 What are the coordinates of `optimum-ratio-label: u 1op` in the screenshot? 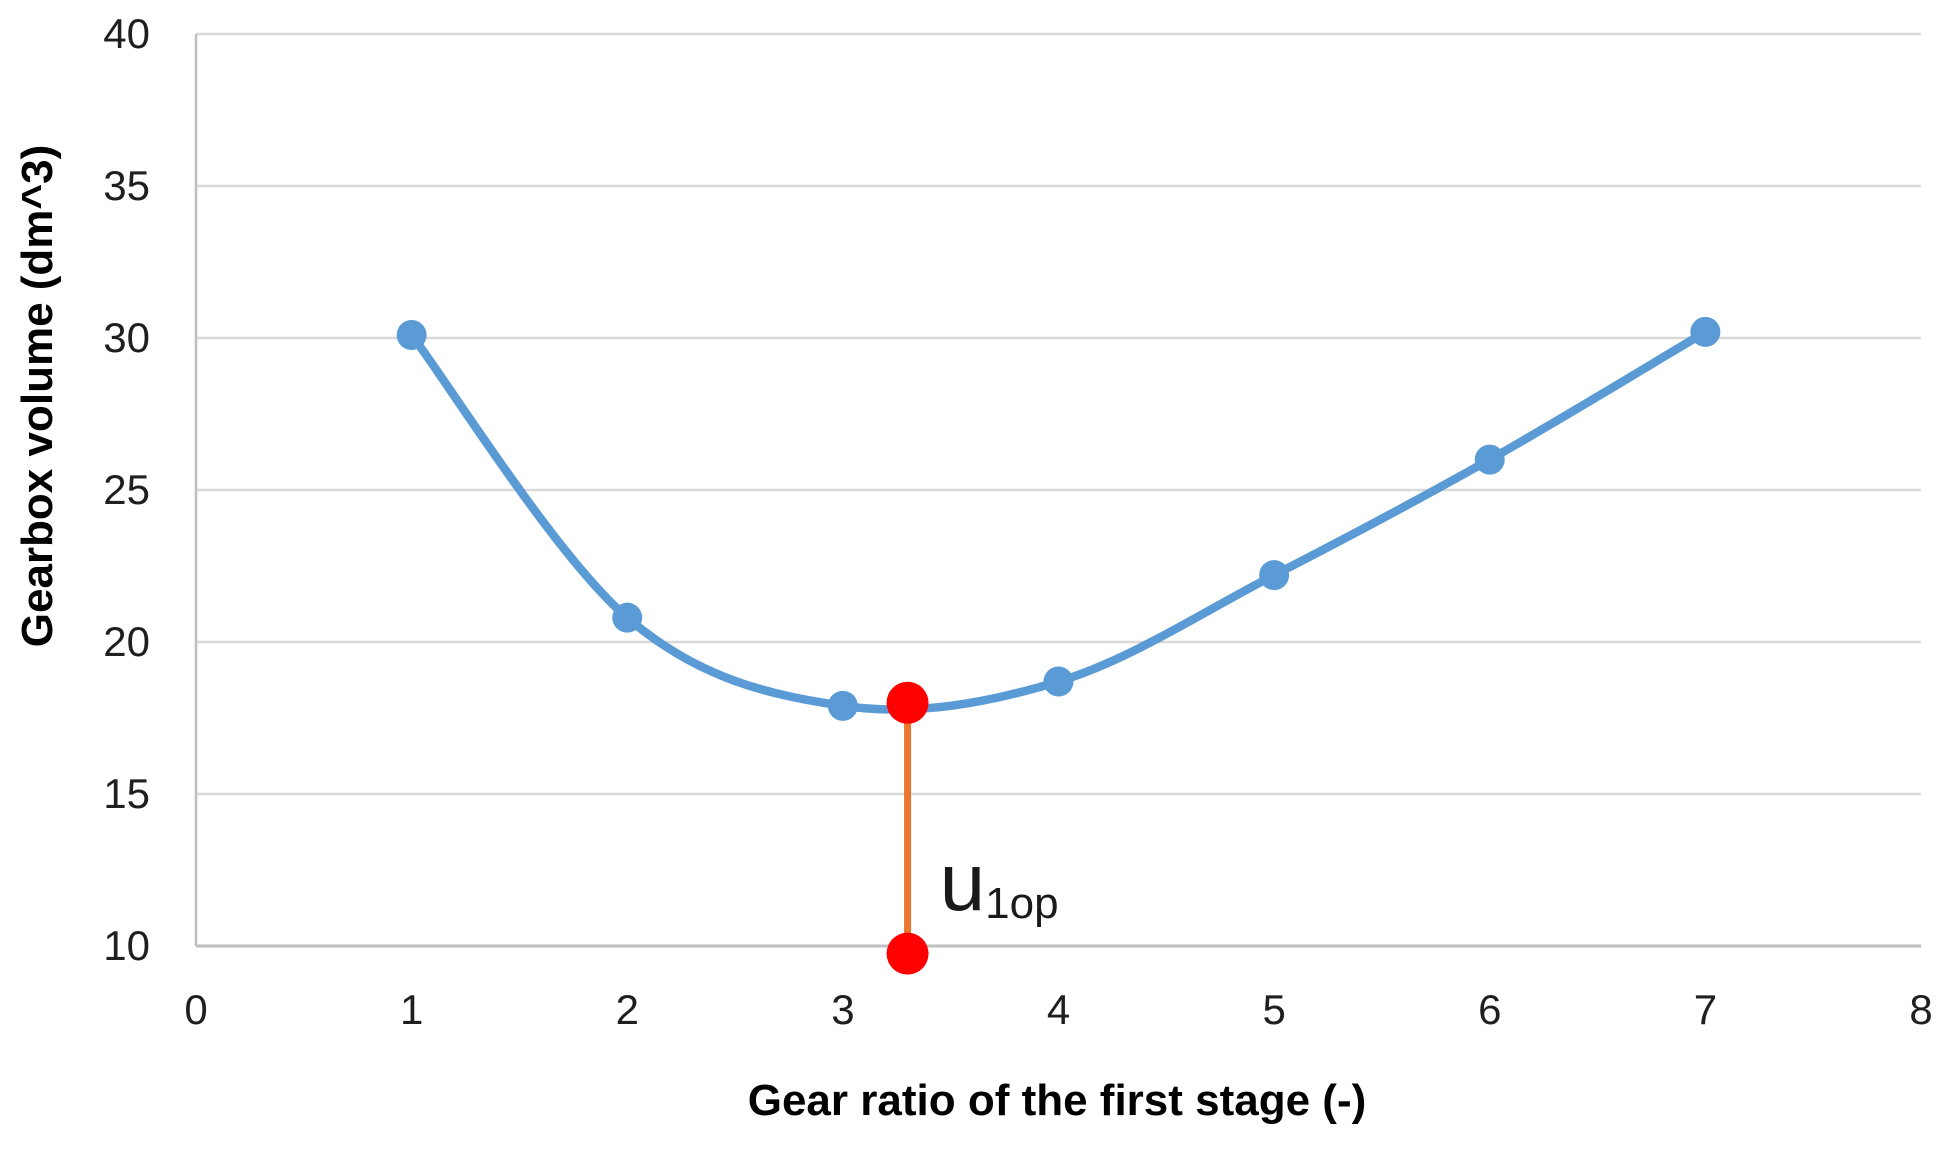 It's located at (999, 882).